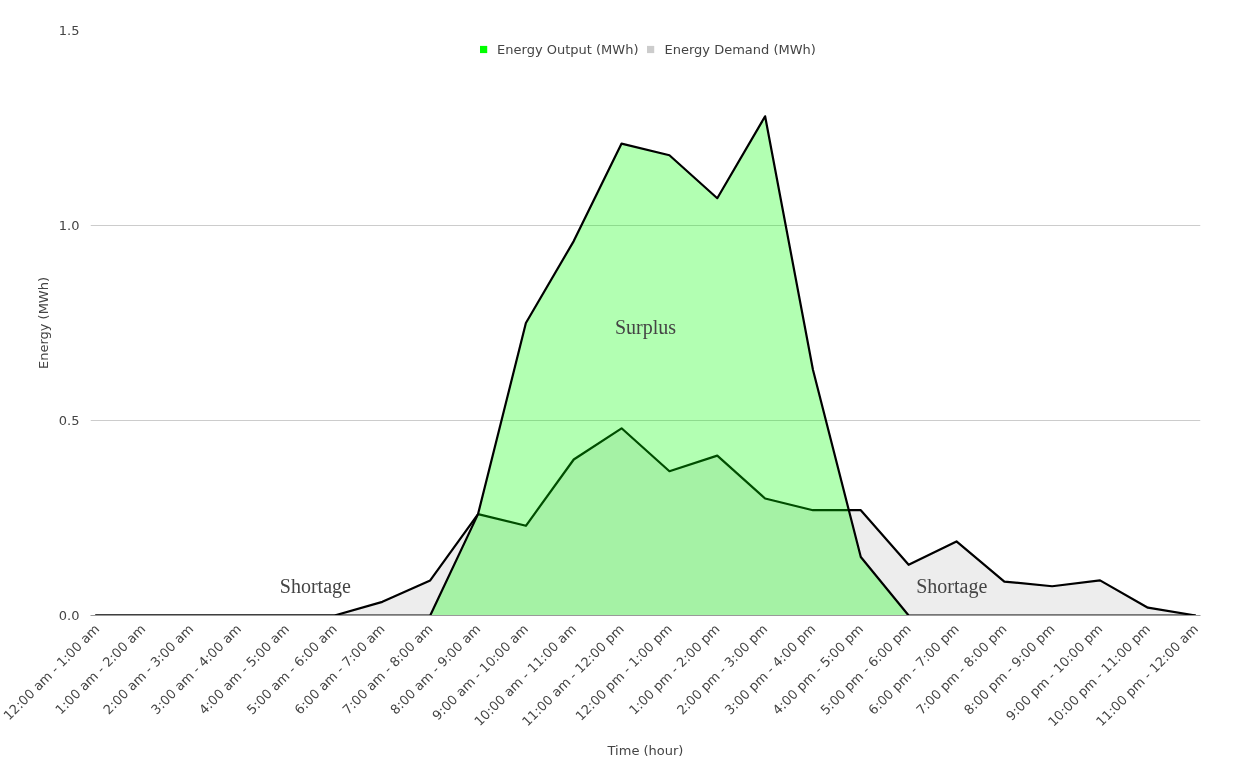 The height and width of the screenshot is (767, 1238). I want to click on y-tick-label: 1.5, so click(69, 30).